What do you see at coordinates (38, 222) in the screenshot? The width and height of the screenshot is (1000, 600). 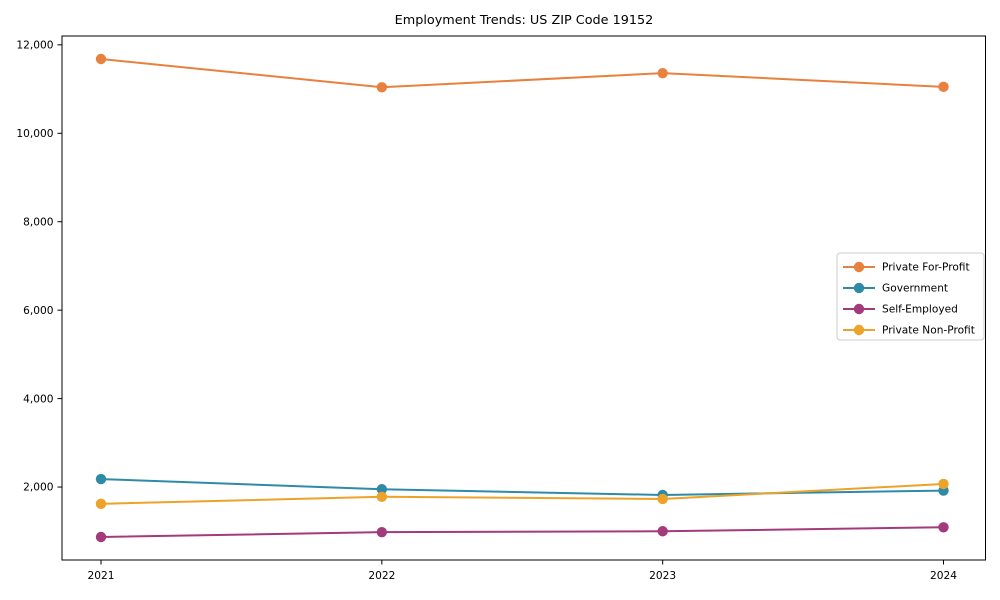 I see `y-tick-label: 8,000` at bounding box center [38, 222].